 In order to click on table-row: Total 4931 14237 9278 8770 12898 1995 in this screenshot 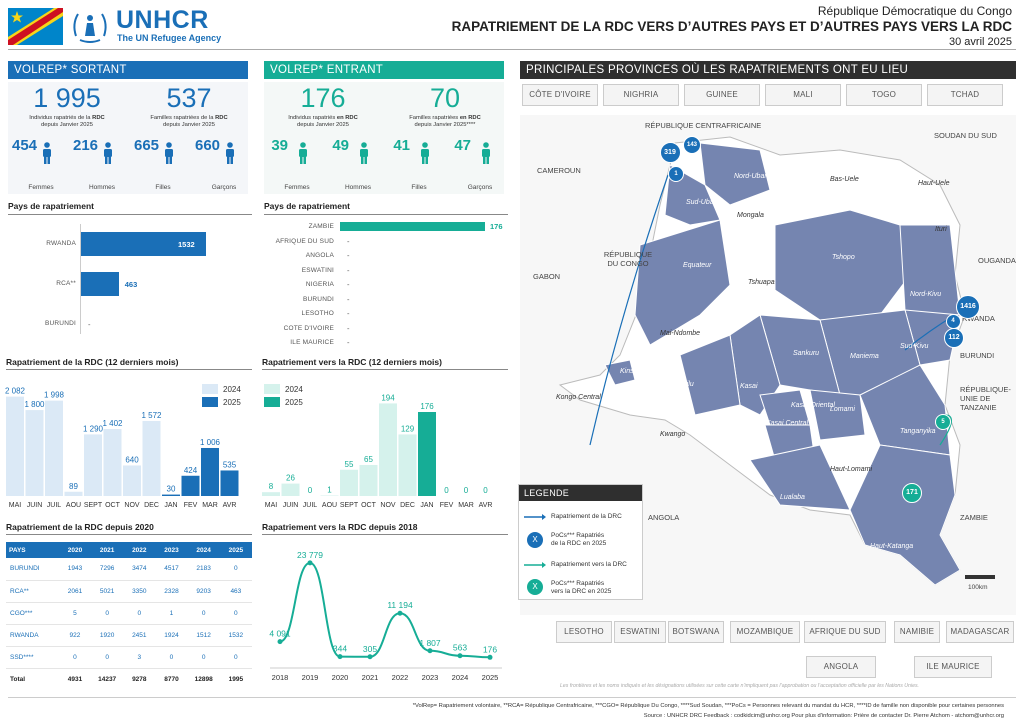, I will do `click(129, 679)`.